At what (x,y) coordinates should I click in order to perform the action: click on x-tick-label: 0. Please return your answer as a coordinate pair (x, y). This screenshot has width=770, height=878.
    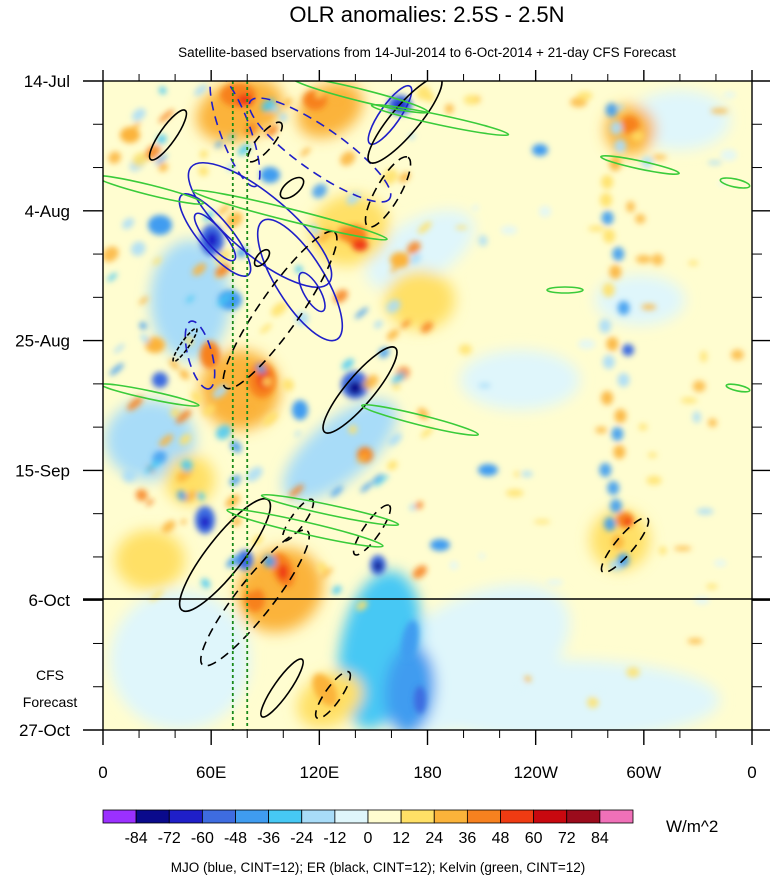
    Looking at the image, I should click on (751, 772).